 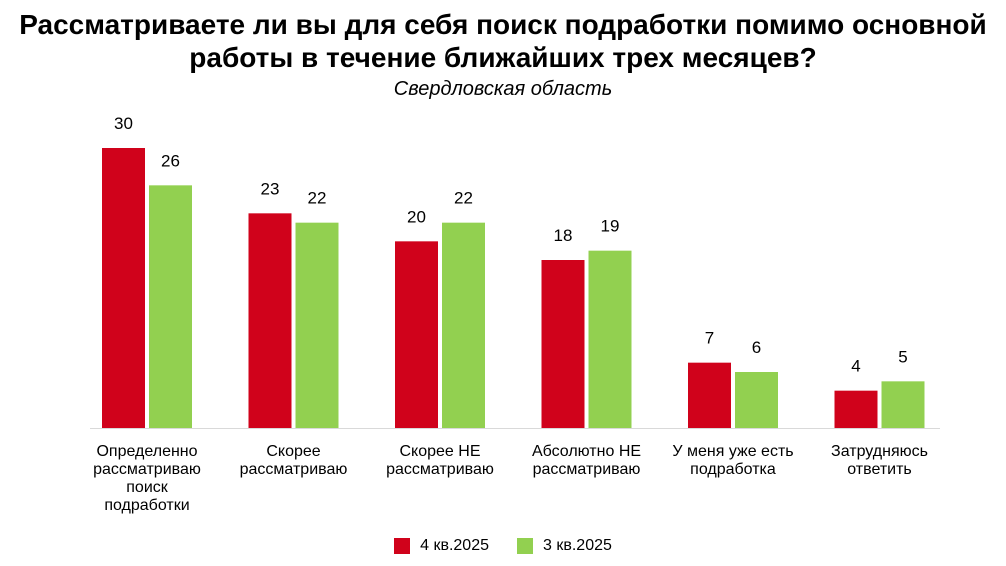 What do you see at coordinates (416, 216) in the screenshot?
I see `data-label-series-1-cat-3: 20` at bounding box center [416, 216].